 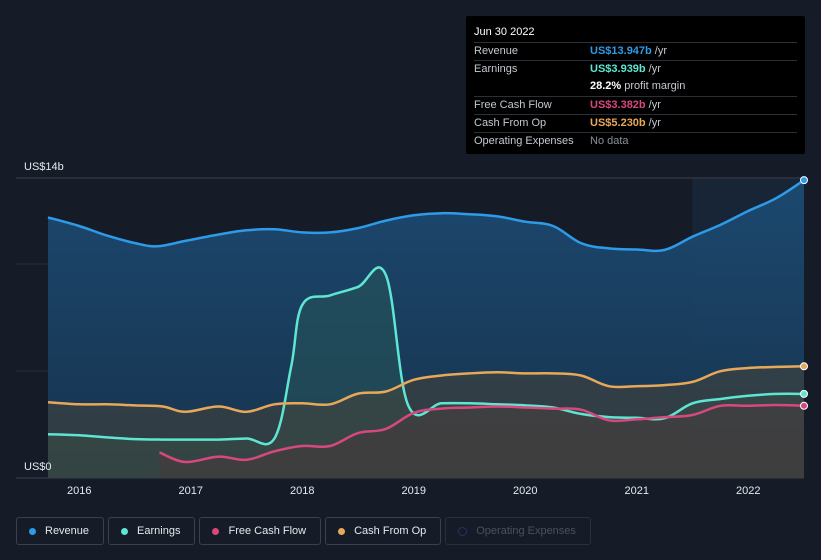 What do you see at coordinates (513, 104) in the screenshot?
I see `tooltip-row-label: Free Cash Flow` at bounding box center [513, 104].